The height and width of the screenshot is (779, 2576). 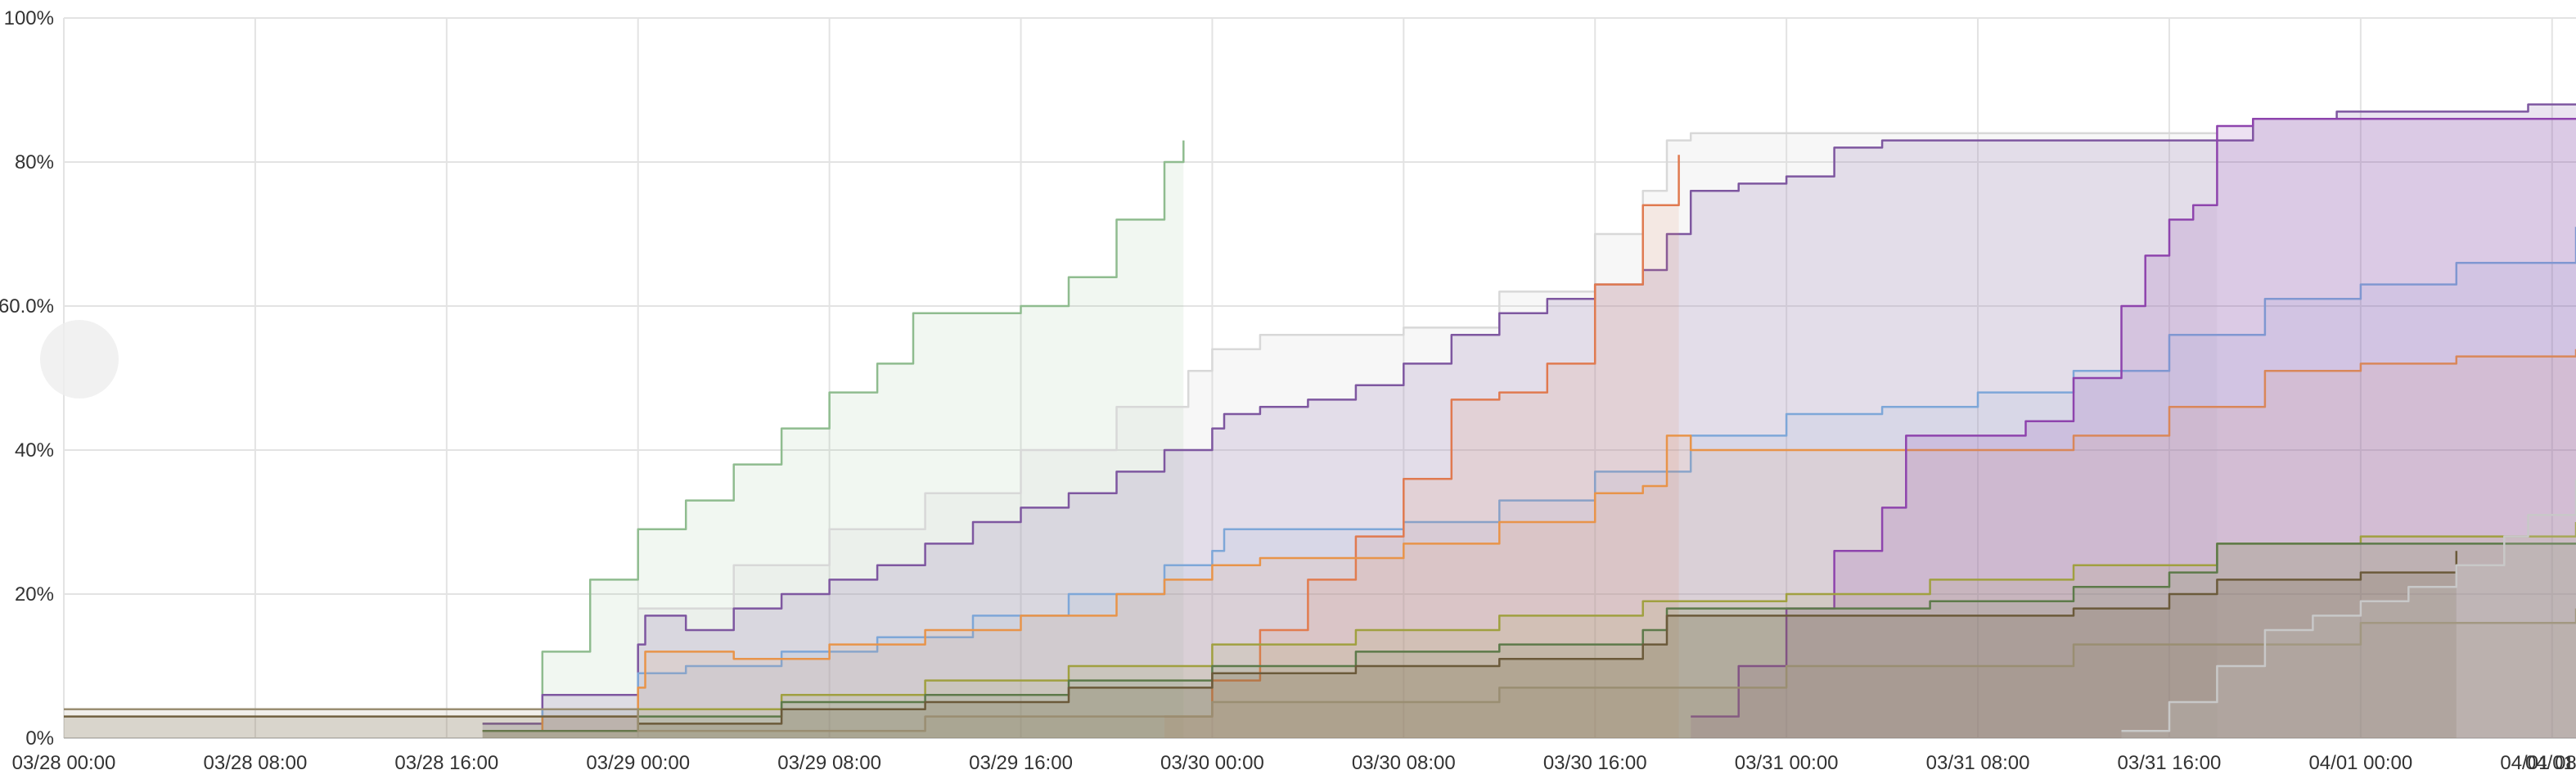 I want to click on y-tick-label: 20%, so click(x=34, y=594).